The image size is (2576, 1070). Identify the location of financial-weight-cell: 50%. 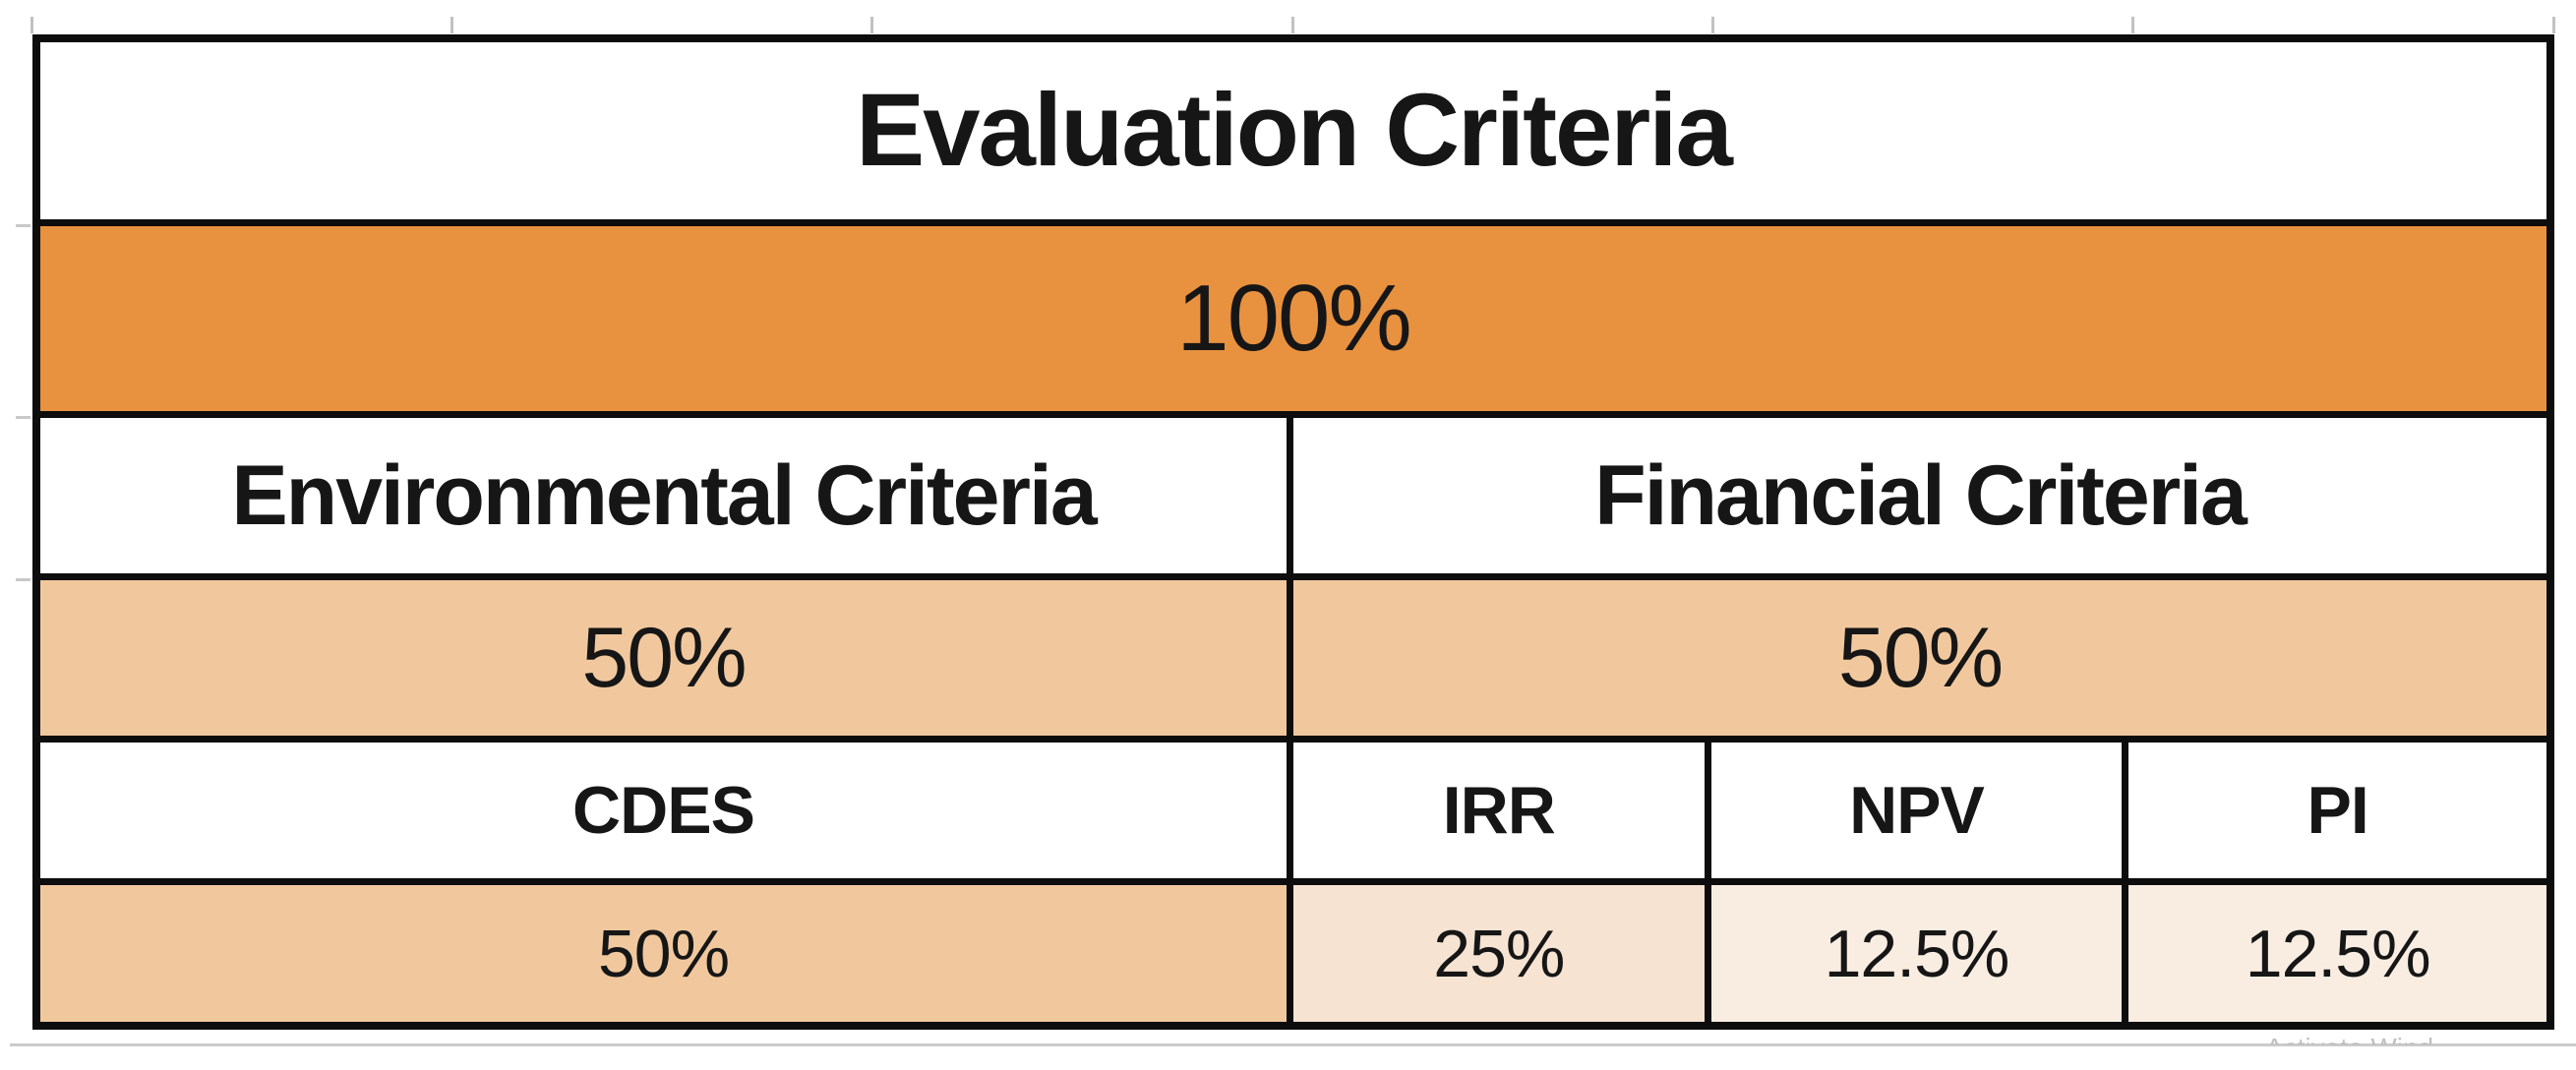
(1920, 661).